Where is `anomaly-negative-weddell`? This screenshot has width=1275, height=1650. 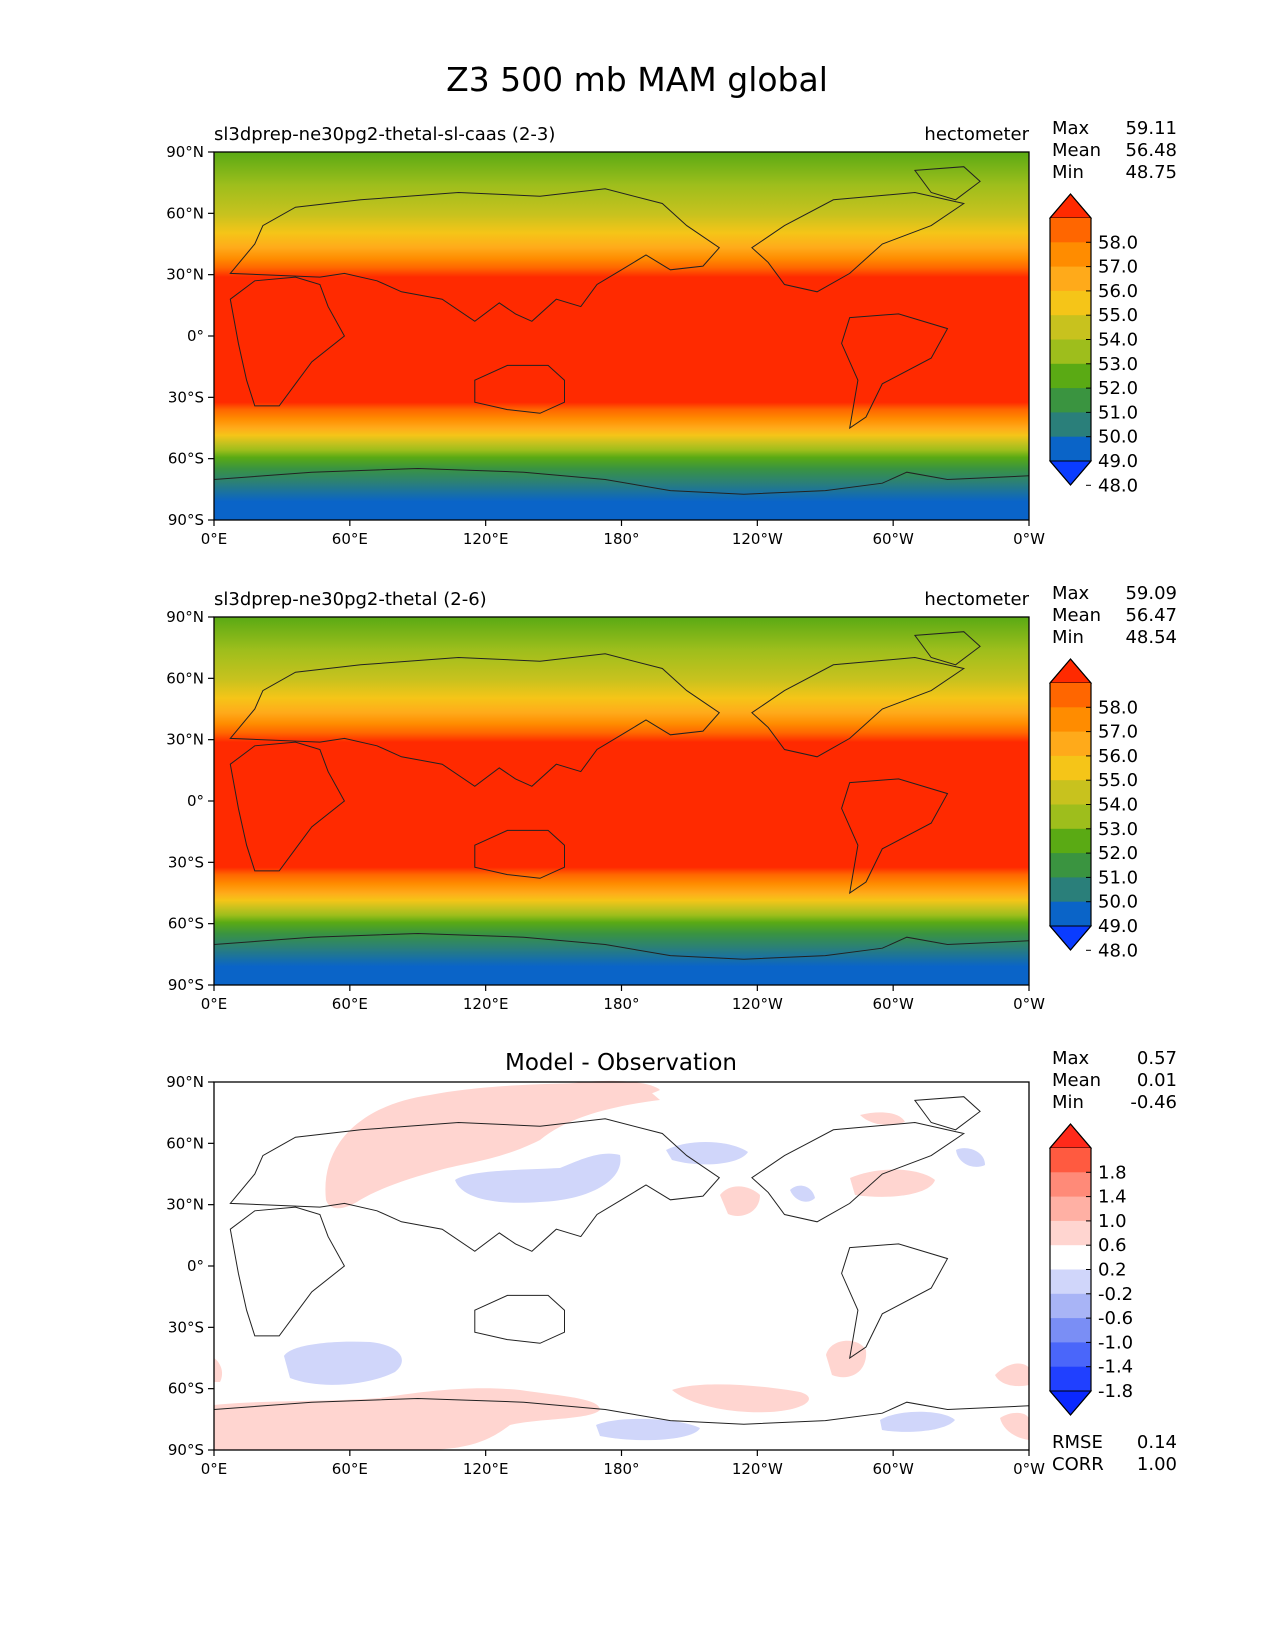 anomaly-negative-weddell is located at coordinates (917, 1421).